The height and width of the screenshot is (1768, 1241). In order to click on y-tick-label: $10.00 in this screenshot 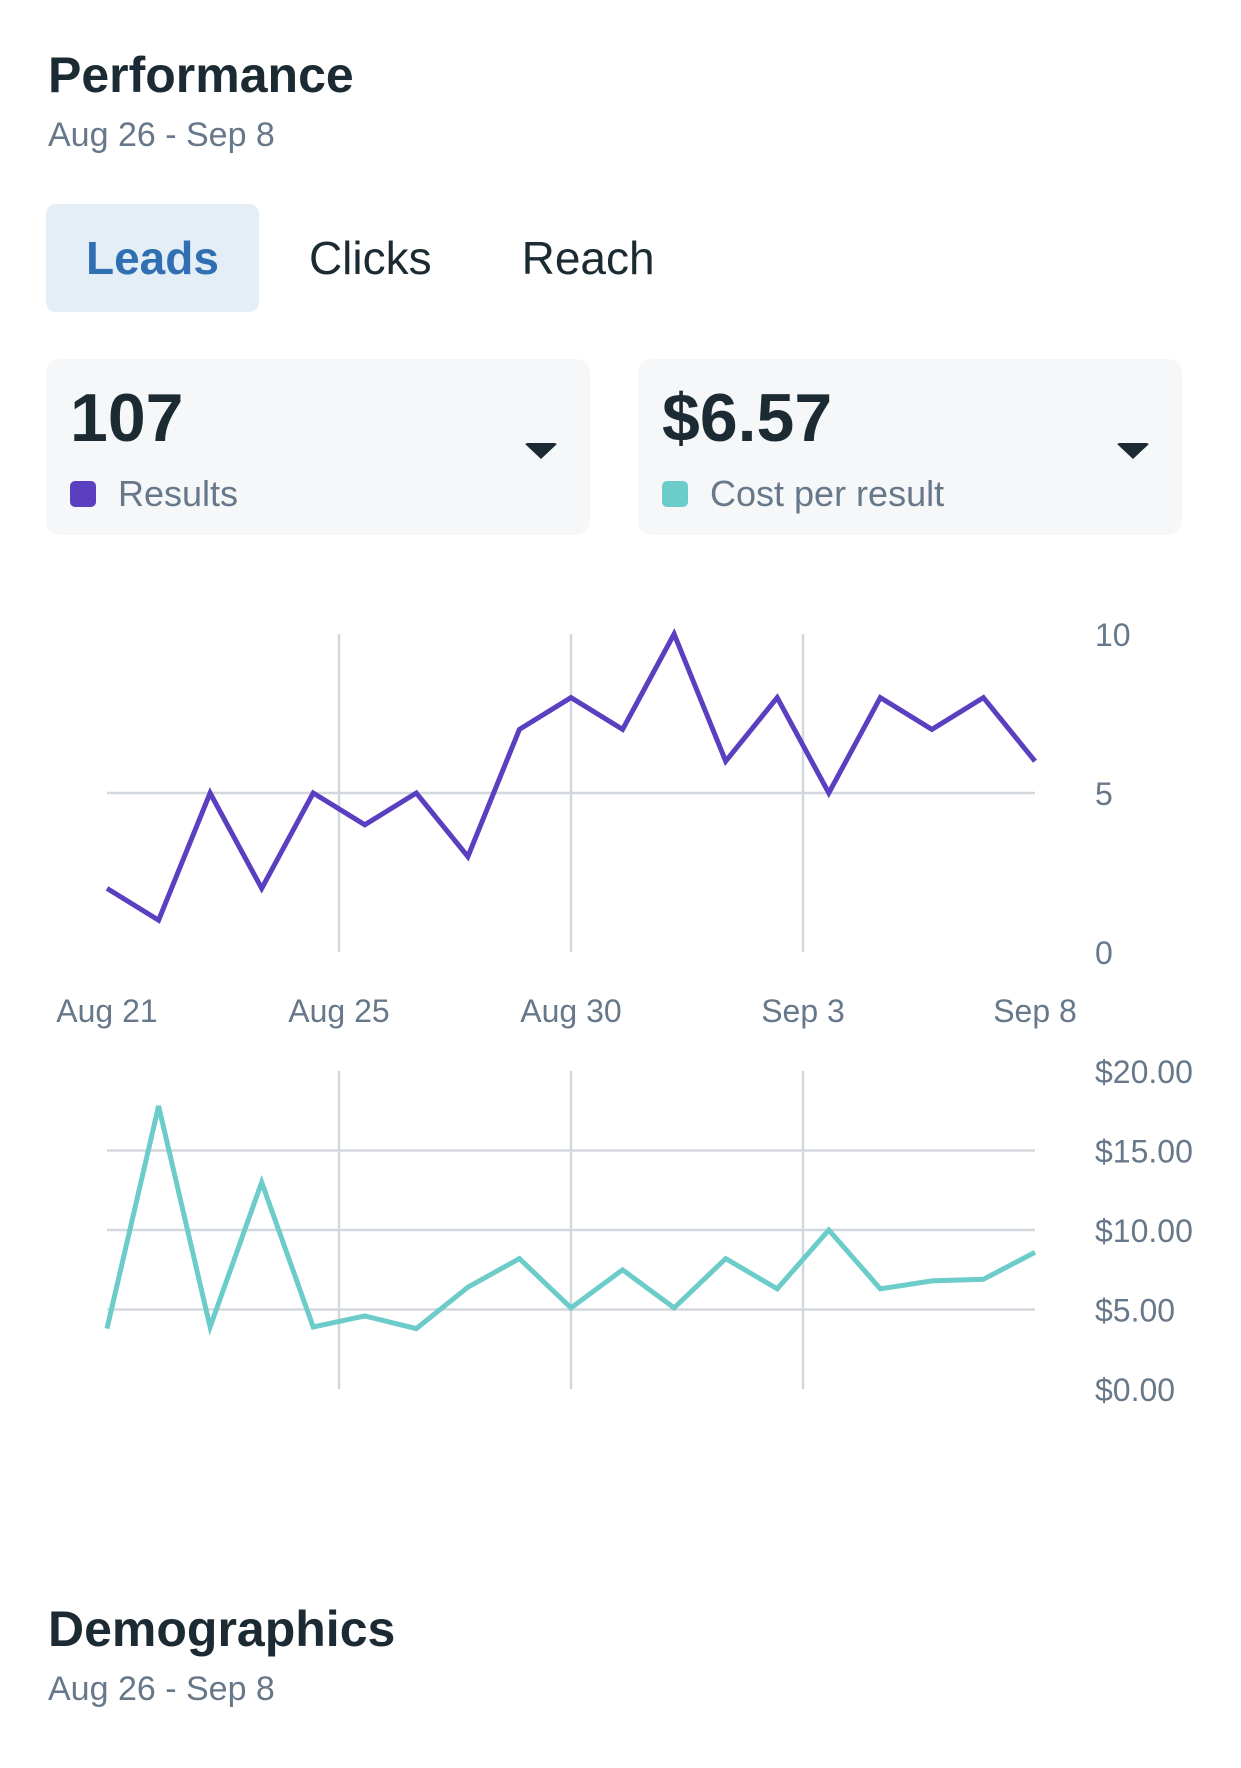, I will do `click(1144, 1231)`.